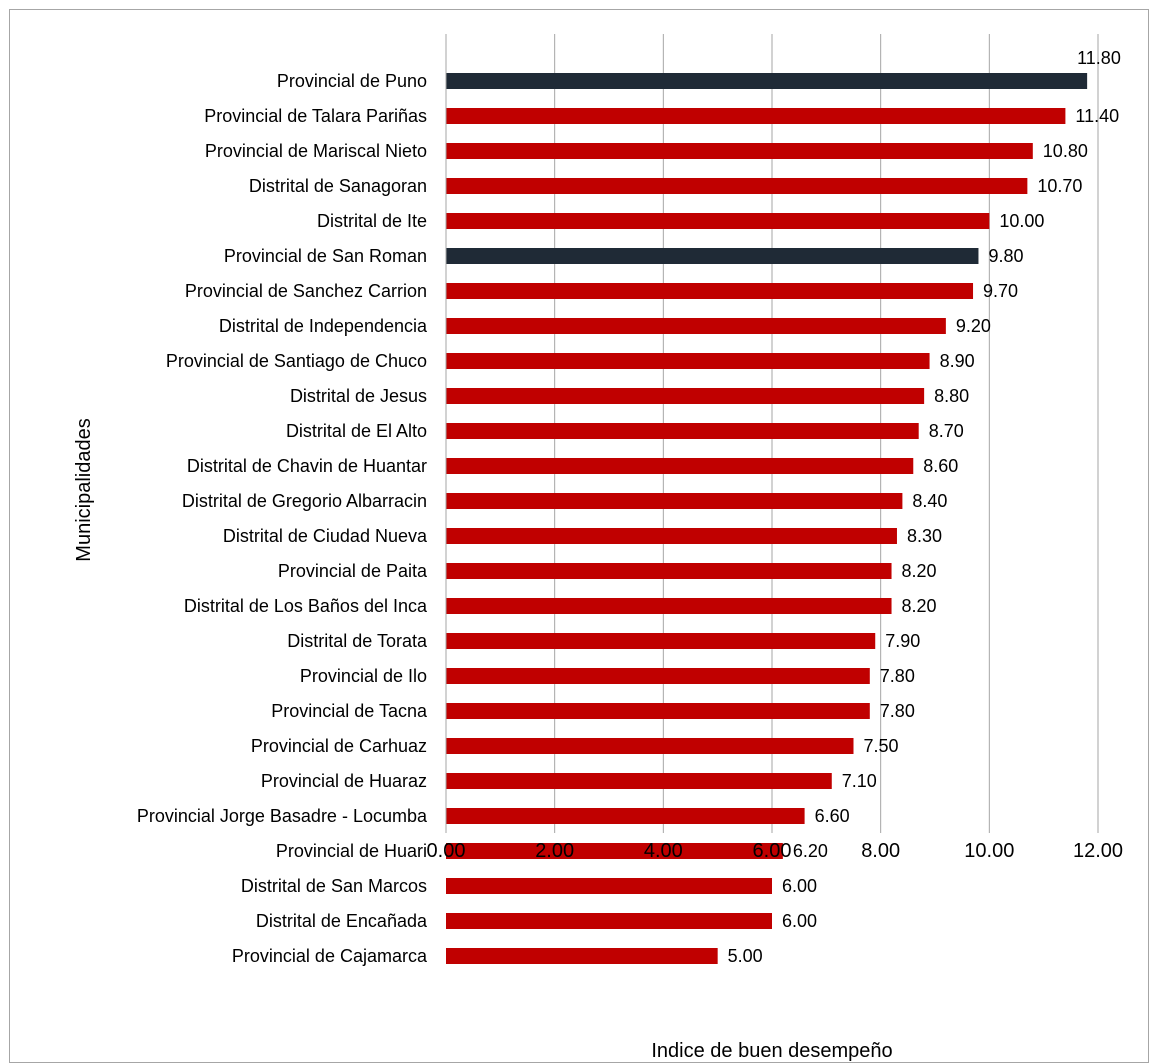  I want to click on category-label: Provincial de Tacna, so click(349, 711).